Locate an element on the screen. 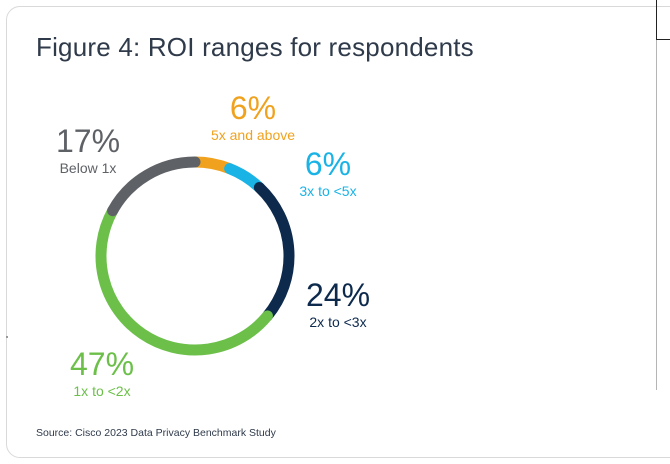  slice-category: 2x to <3x is located at coordinates (338, 322).